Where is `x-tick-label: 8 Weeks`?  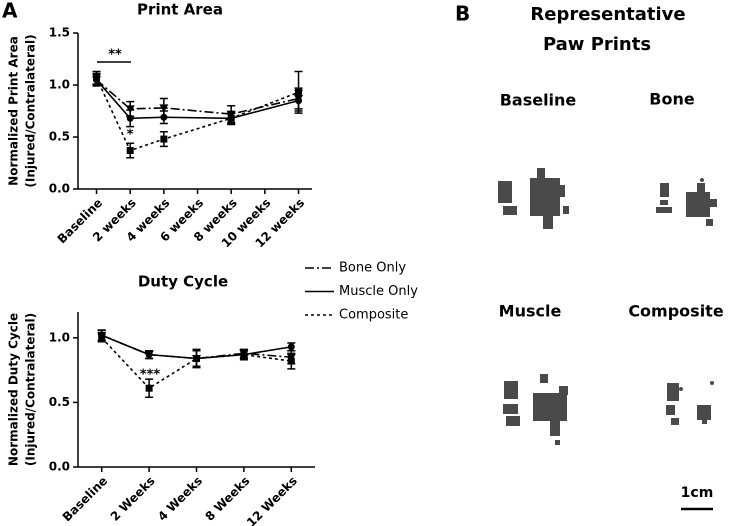 x-tick-label: 8 Weeks is located at coordinates (227, 499).